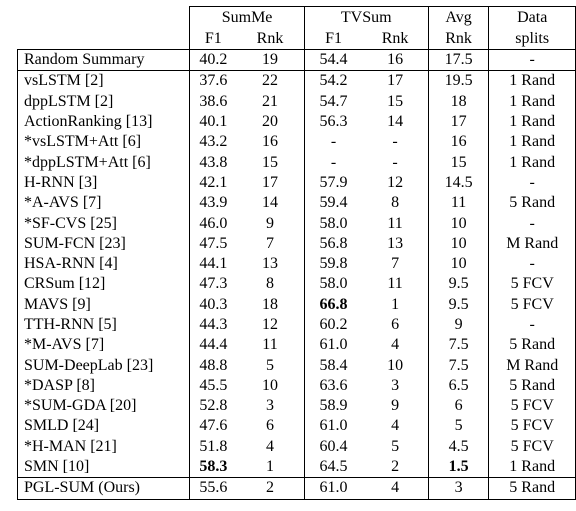 The image size is (576, 511). I want to click on table-cell: 3, so click(270, 406).